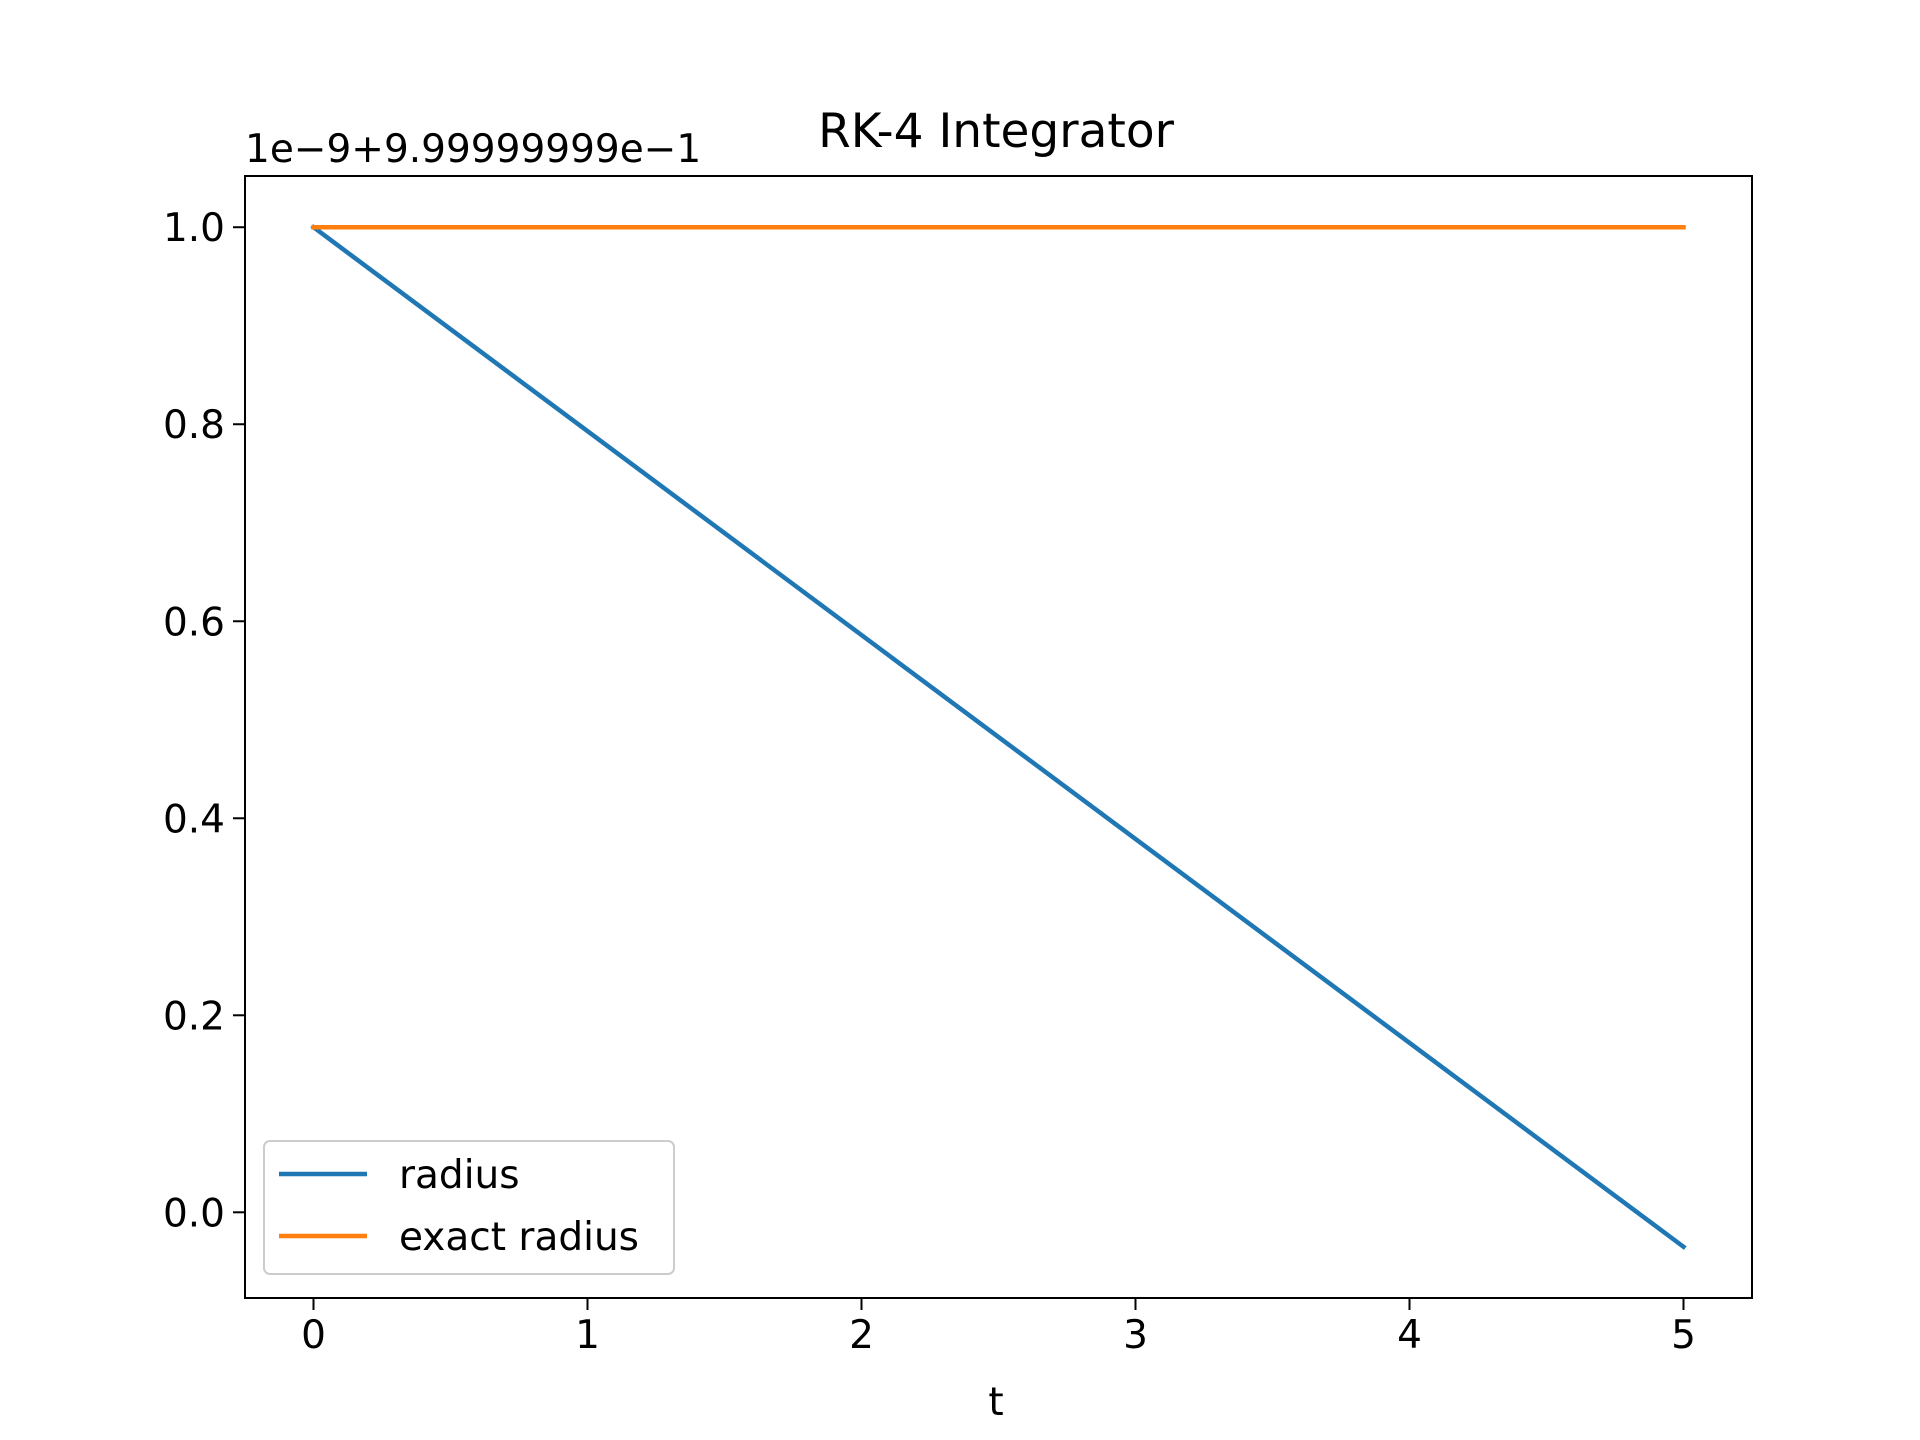 This screenshot has height=1440, width=1920. Describe the element at coordinates (995, 1402) in the screenshot. I see `x-axis-label: t` at that location.